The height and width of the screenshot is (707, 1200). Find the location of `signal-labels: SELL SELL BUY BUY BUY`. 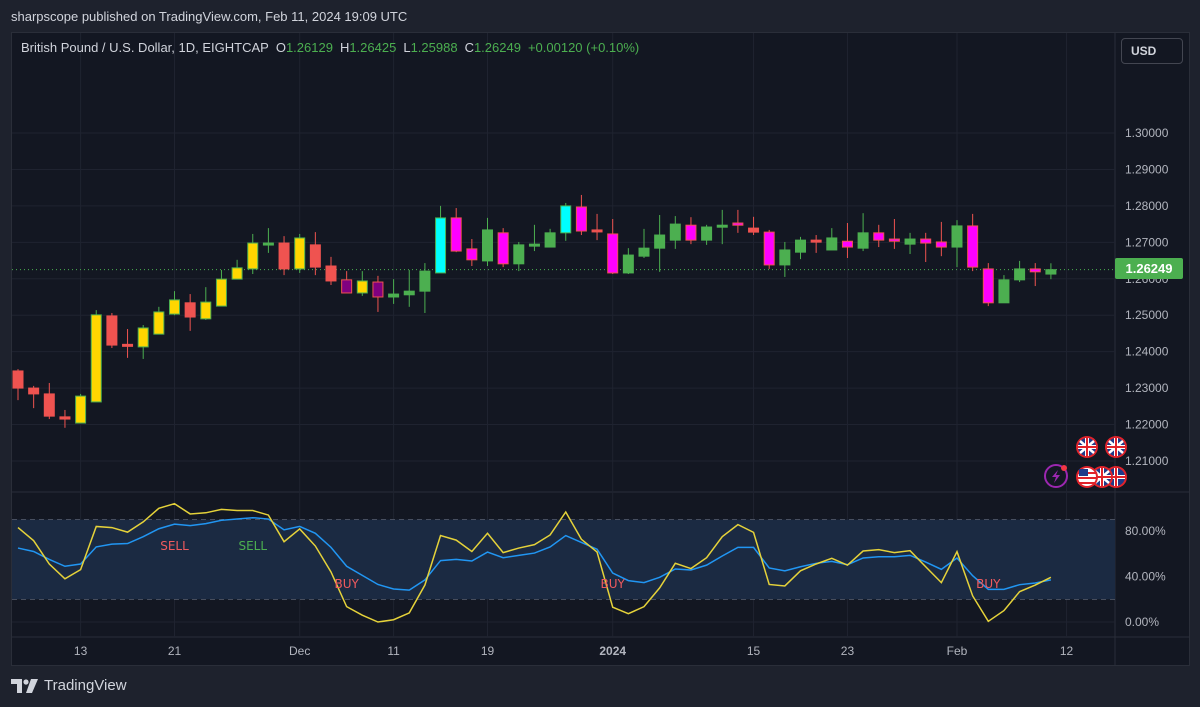

signal-labels: SELL SELL BUY BUY BUY is located at coordinates (580, 565).